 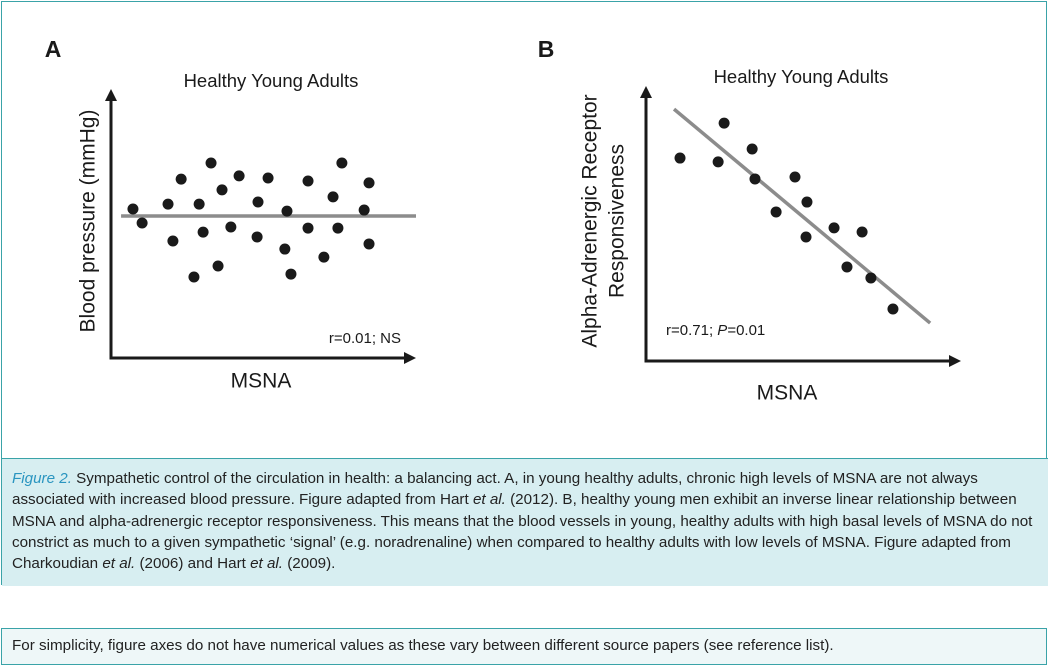 I want to click on annotation-text: r=0.71;, so click(x=691, y=330).